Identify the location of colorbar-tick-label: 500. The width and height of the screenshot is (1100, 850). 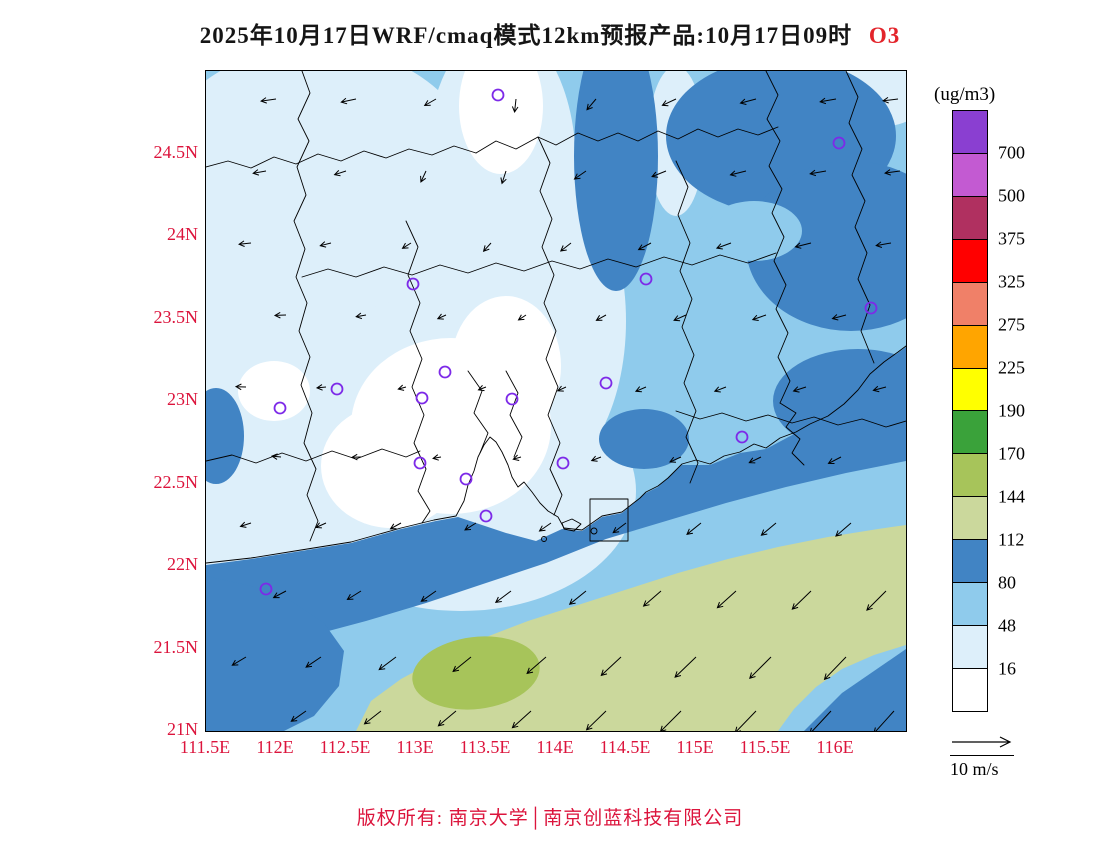
(1011, 195).